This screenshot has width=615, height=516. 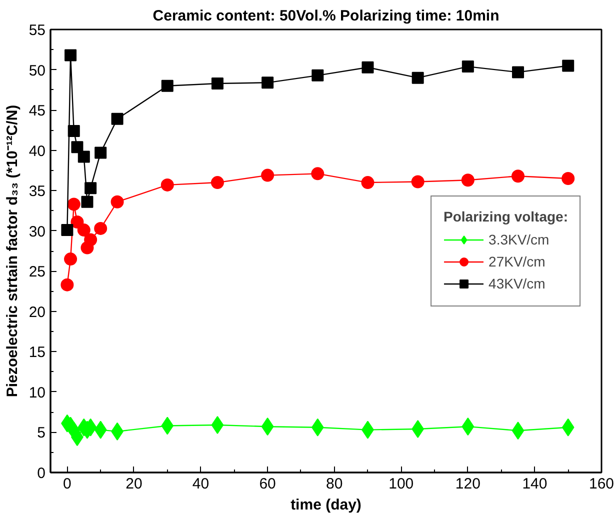 What do you see at coordinates (401, 484) in the screenshot?
I see `x-tick-label: 100` at bounding box center [401, 484].